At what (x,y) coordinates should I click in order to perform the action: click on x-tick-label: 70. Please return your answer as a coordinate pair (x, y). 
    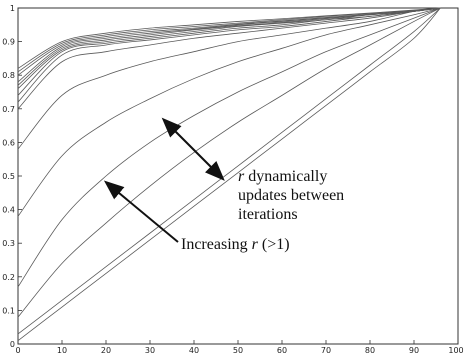
    Looking at the image, I should click on (326, 350).